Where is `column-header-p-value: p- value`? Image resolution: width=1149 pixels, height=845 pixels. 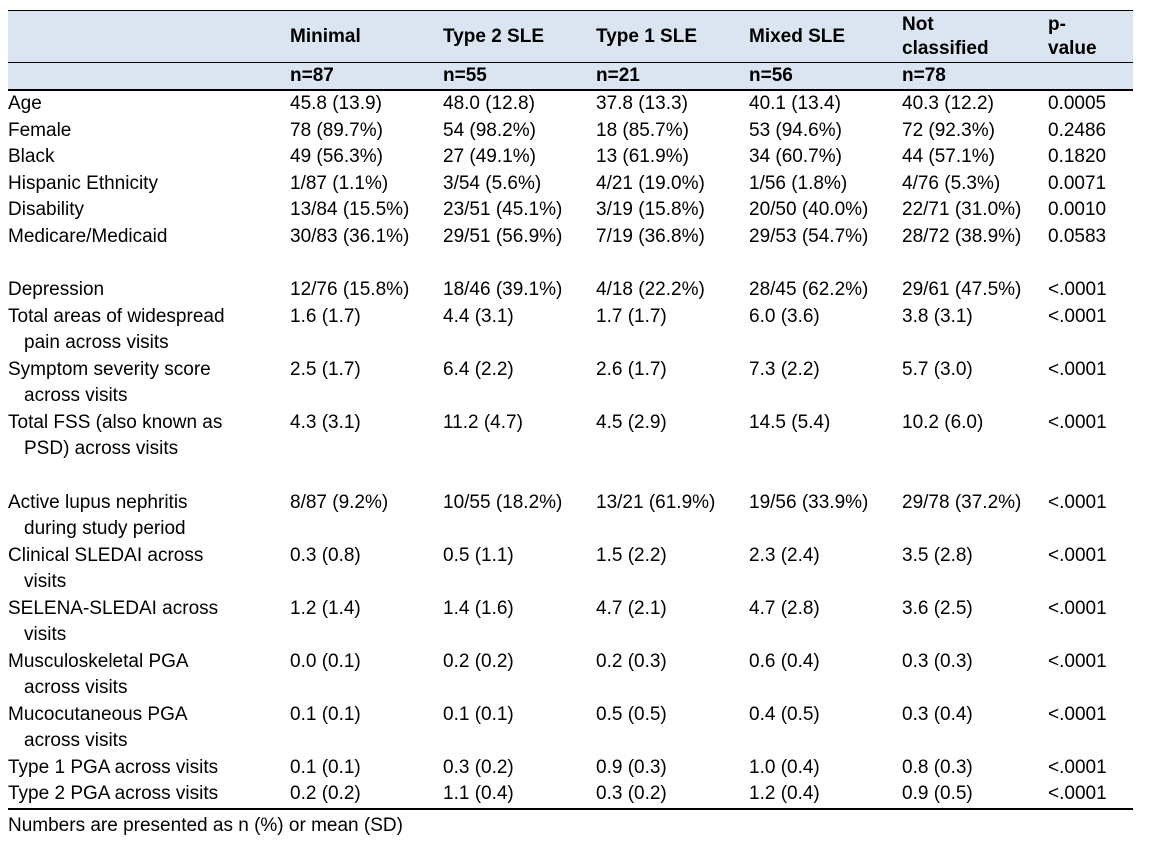 column-header-p-value: p- value is located at coordinates (1090, 36).